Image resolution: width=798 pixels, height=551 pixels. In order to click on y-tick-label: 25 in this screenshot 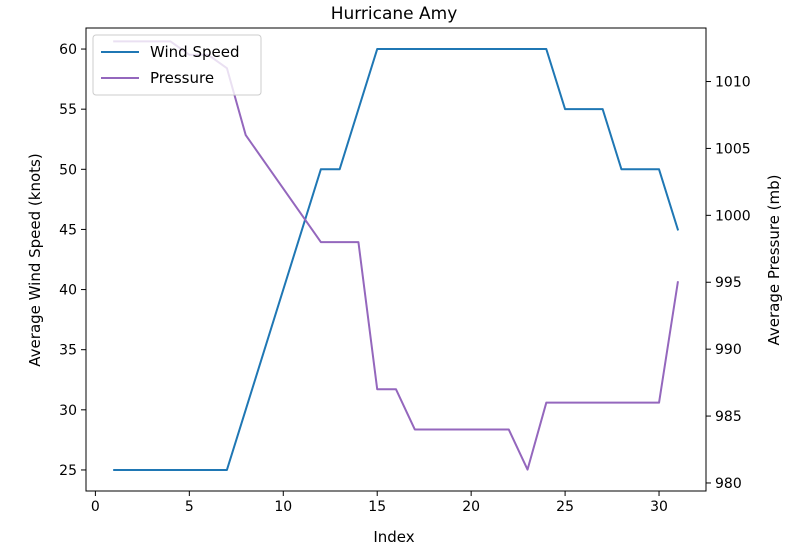, I will do `click(68, 471)`.